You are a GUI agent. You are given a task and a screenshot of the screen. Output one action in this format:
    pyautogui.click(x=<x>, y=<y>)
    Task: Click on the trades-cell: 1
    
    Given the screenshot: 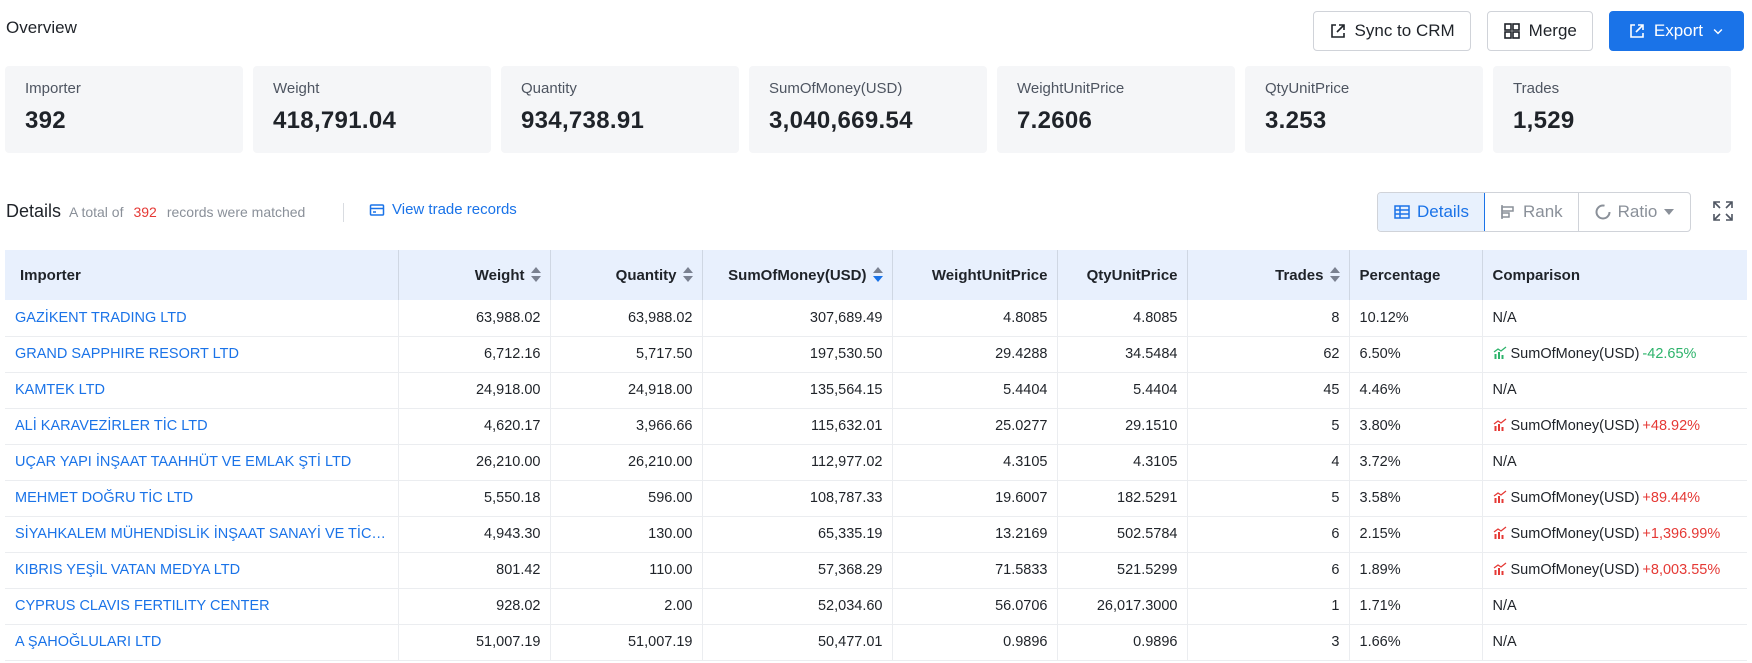 What is the action you would take?
    pyautogui.click(x=1268, y=606)
    